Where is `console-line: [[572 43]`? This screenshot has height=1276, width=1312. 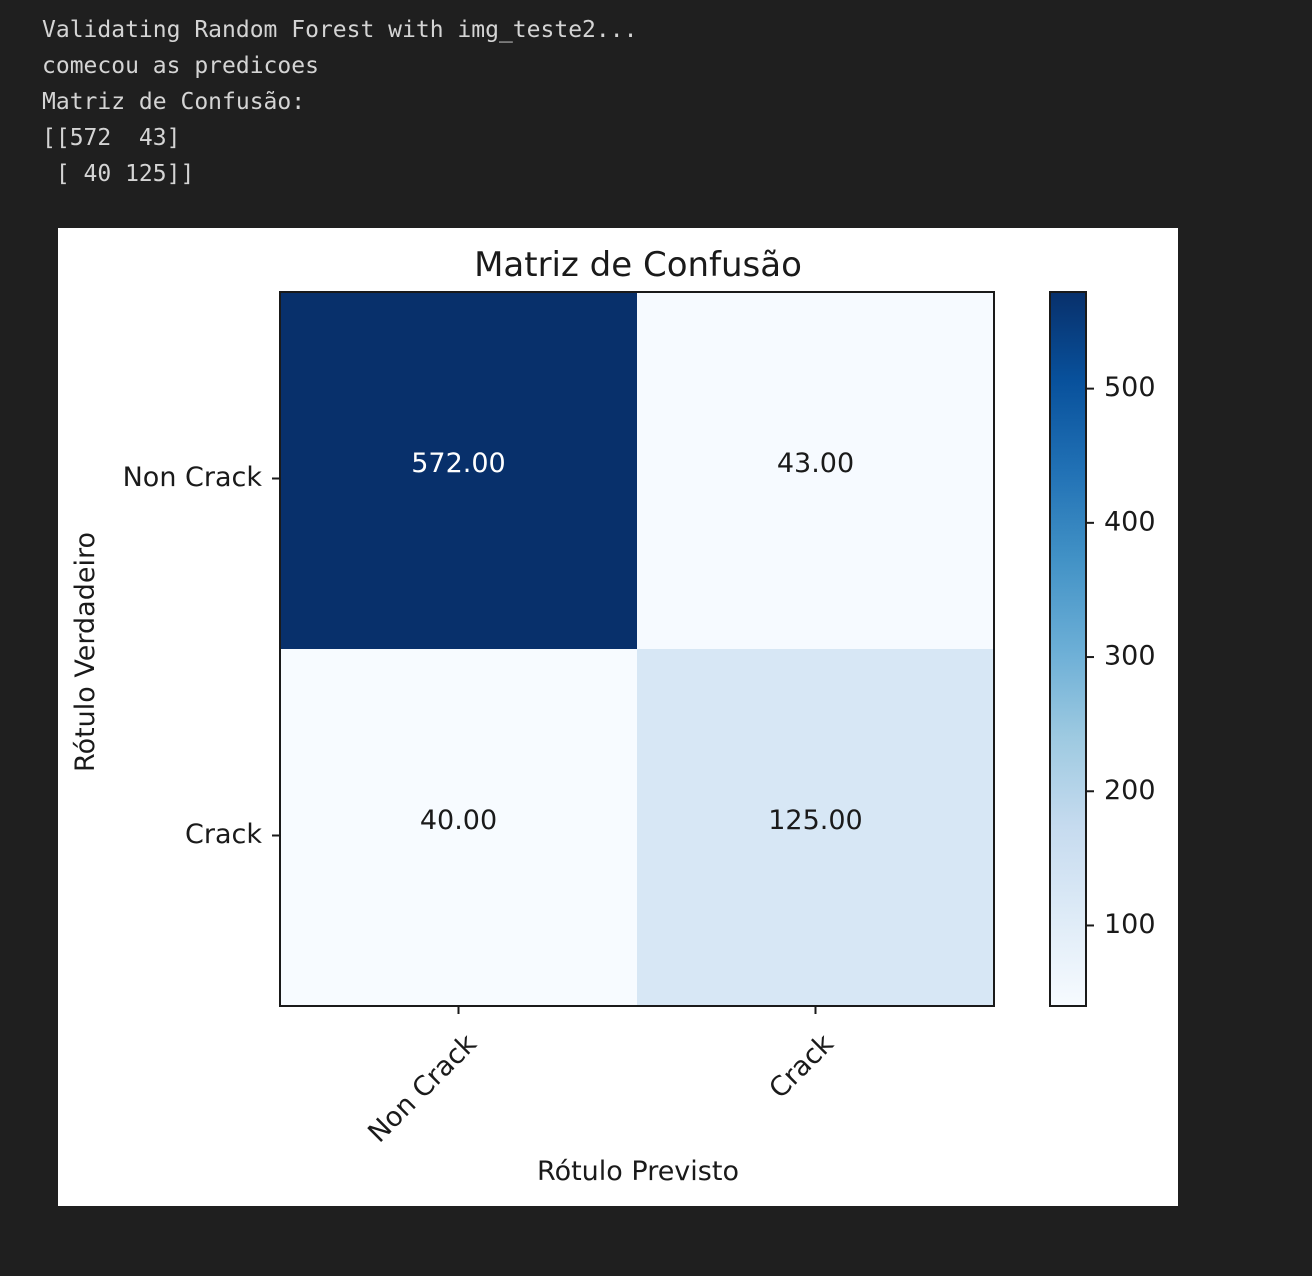 console-line: [[572 43] is located at coordinates (111, 138).